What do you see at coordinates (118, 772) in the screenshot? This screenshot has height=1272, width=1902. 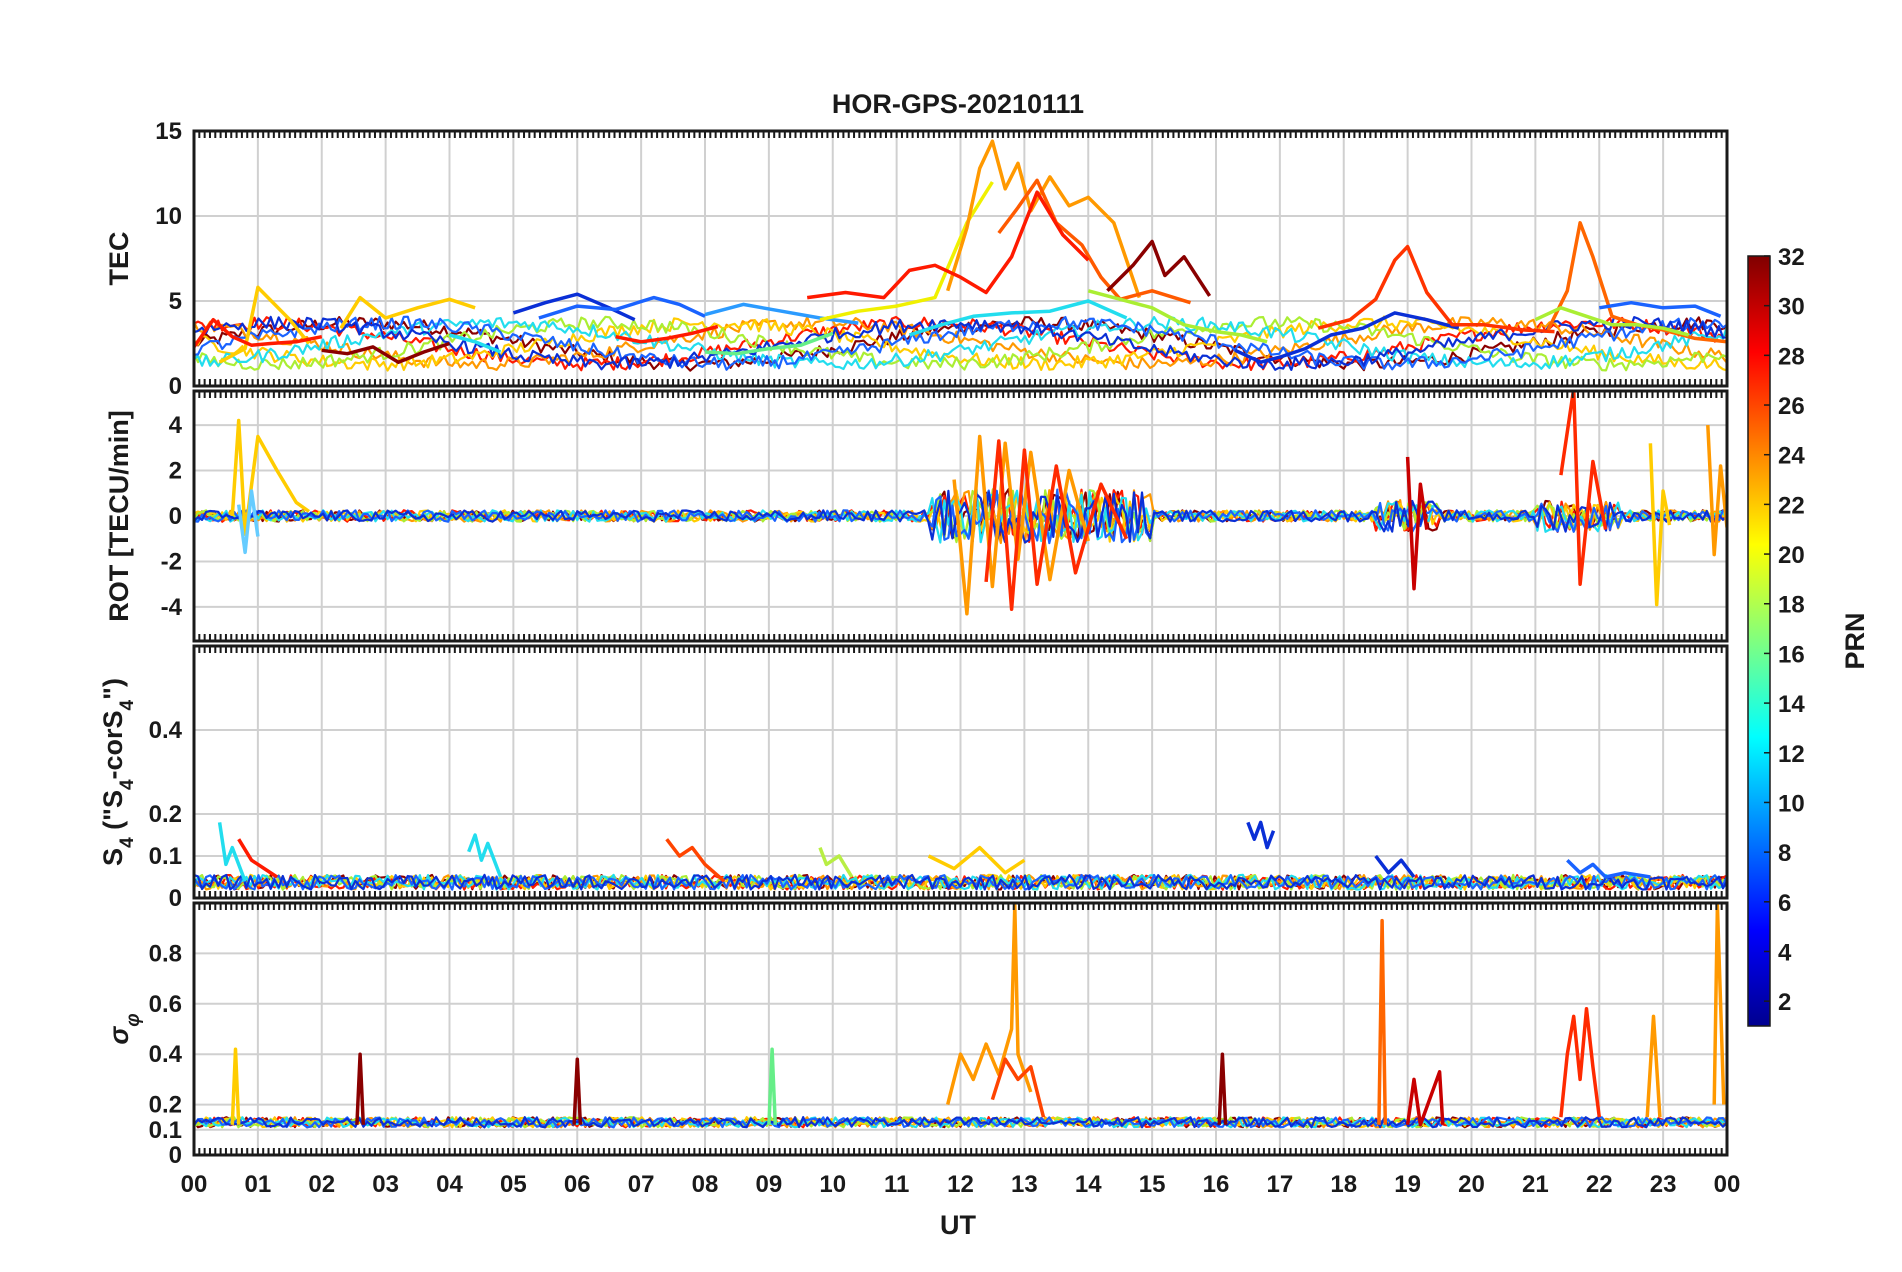 I see `y-axis-label-s4: S4 ("S4-corS4")` at bounding box center [118, 772].